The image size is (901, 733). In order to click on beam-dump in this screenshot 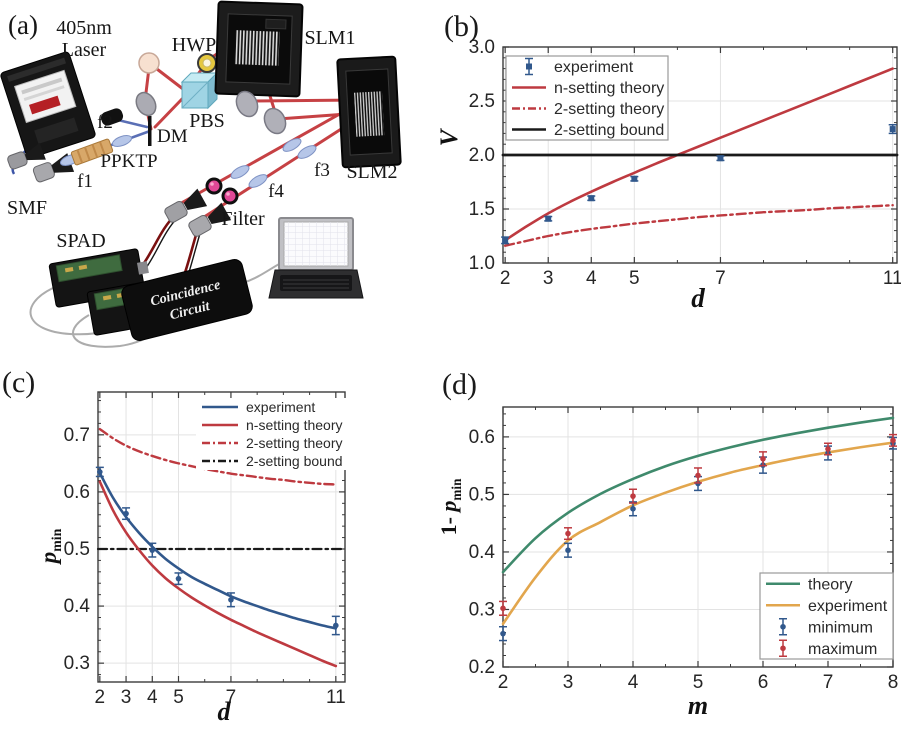, I will do `click(112, 117)`.